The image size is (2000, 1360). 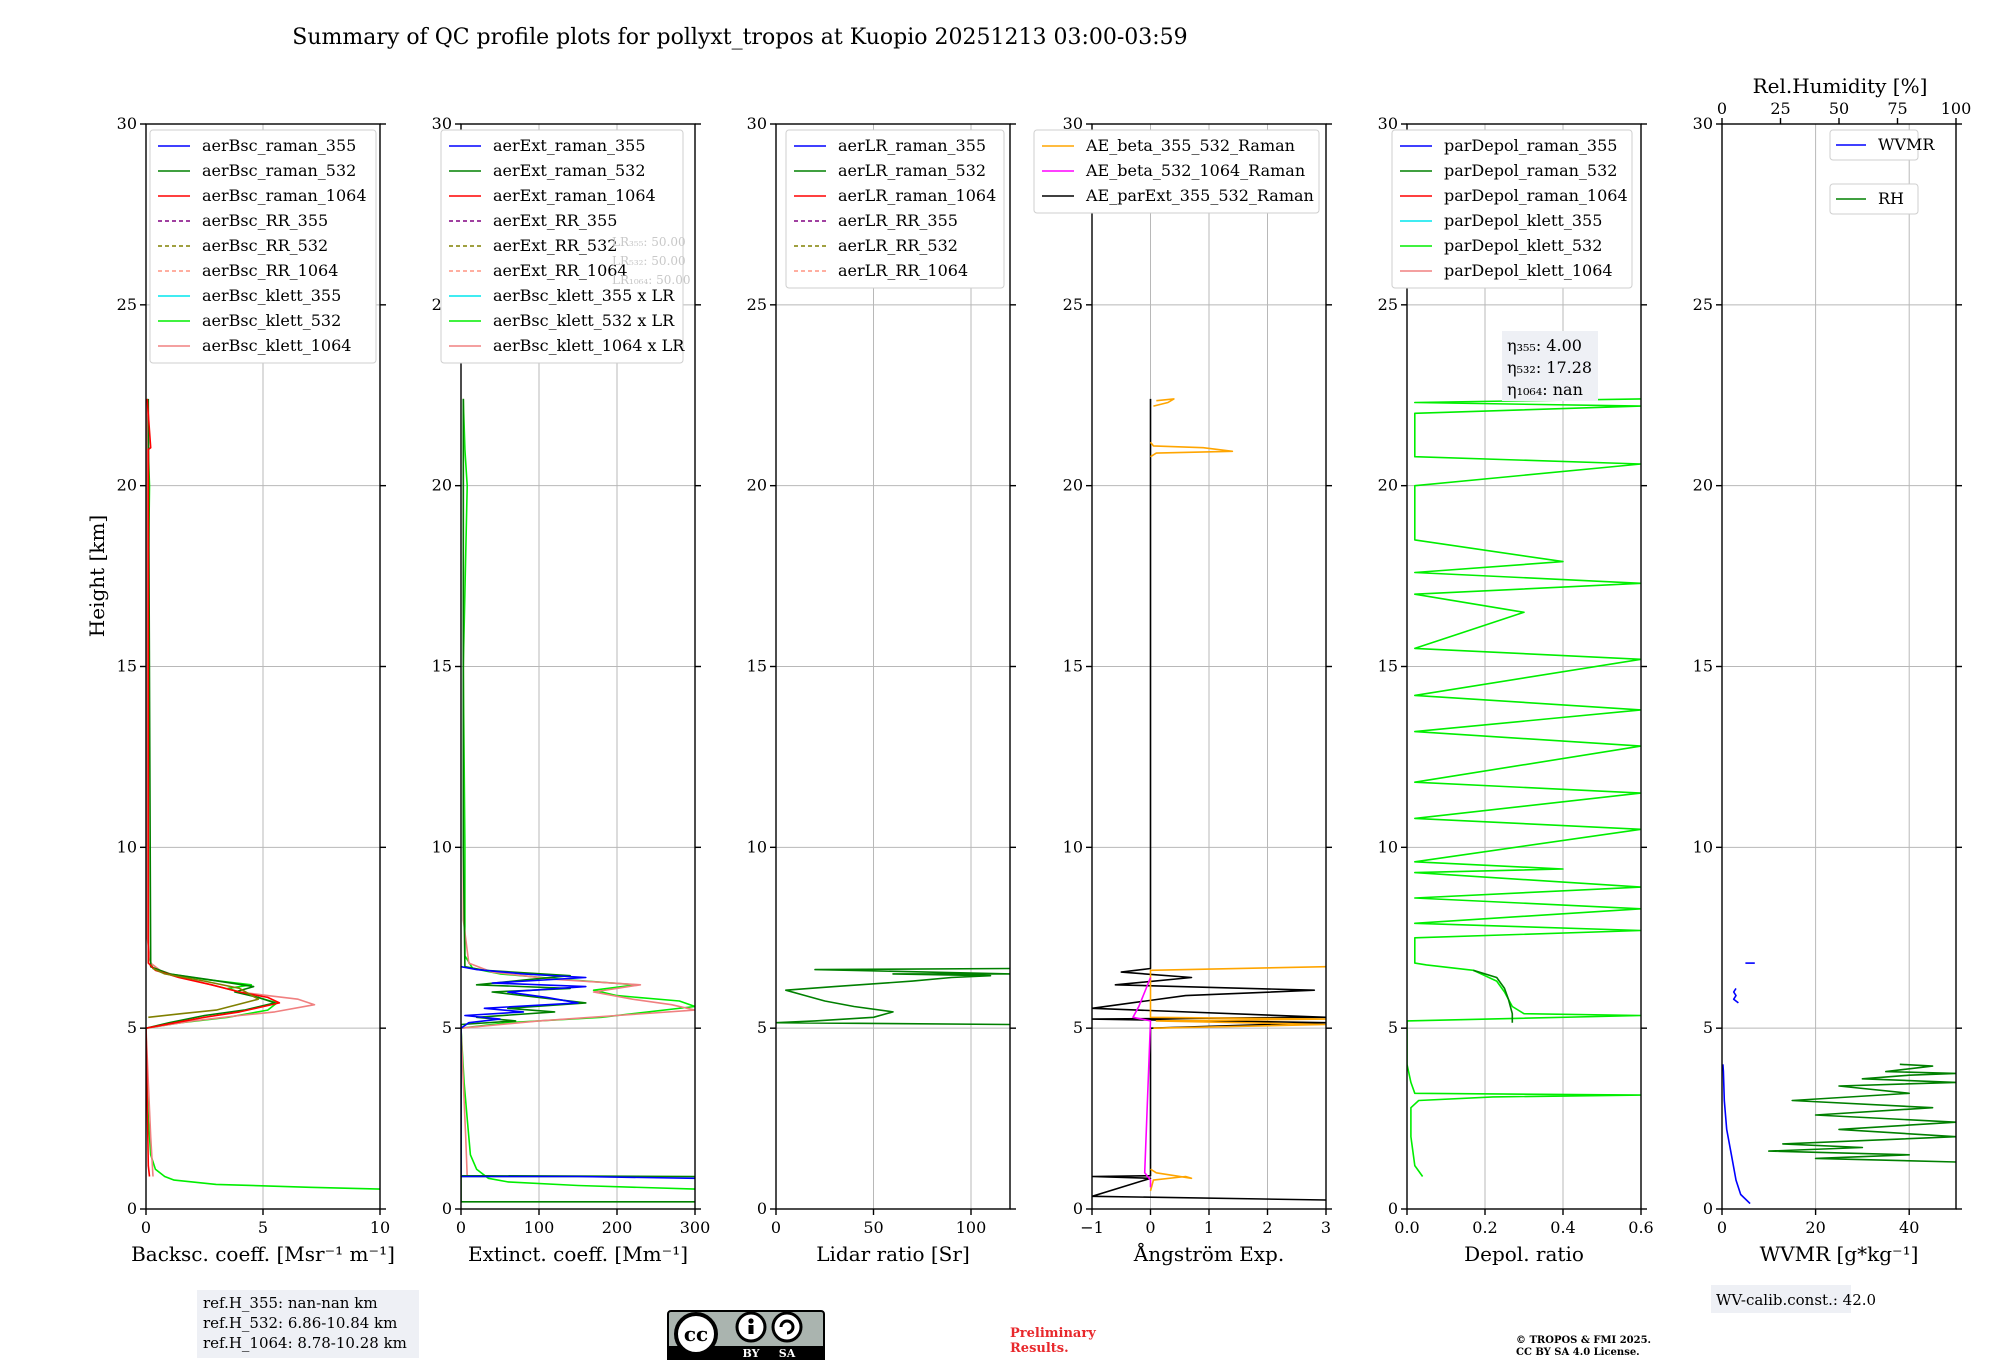 What do you see at coordinates (1530, 170) in the screenshot?
I see `legend-label: parDepol_raman_532` at bounding box center [1530, 170].